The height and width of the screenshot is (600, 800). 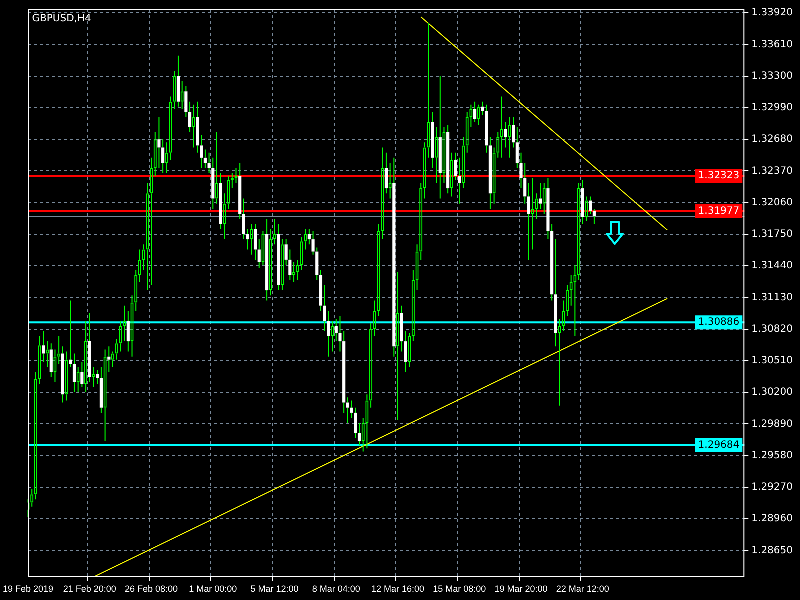 What do you see at coordinates (89, 589) in the screenshot?
I see `x-tick-label: 21 Feb 20:00` at bounding box center [89, 589].